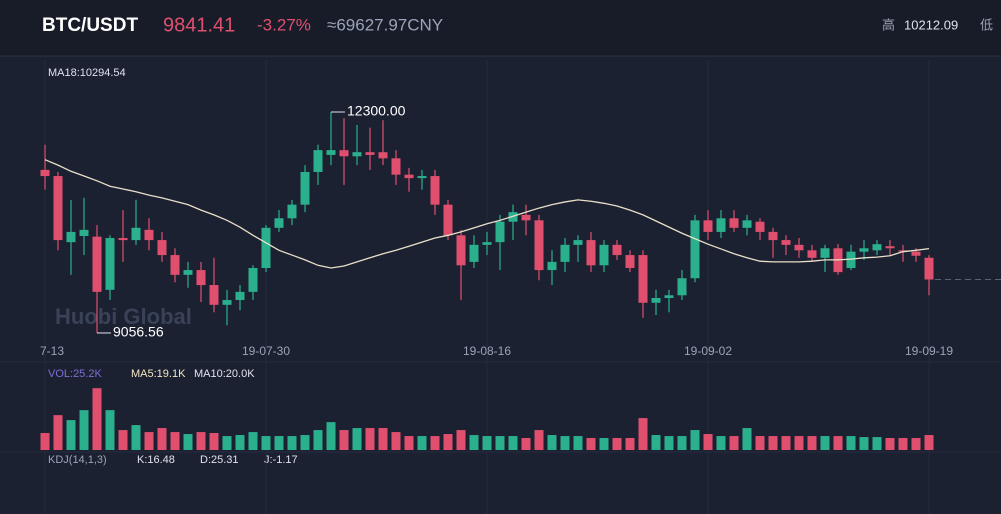  I want to click on x-tick-label: 19-07-30, so click(266, 351).